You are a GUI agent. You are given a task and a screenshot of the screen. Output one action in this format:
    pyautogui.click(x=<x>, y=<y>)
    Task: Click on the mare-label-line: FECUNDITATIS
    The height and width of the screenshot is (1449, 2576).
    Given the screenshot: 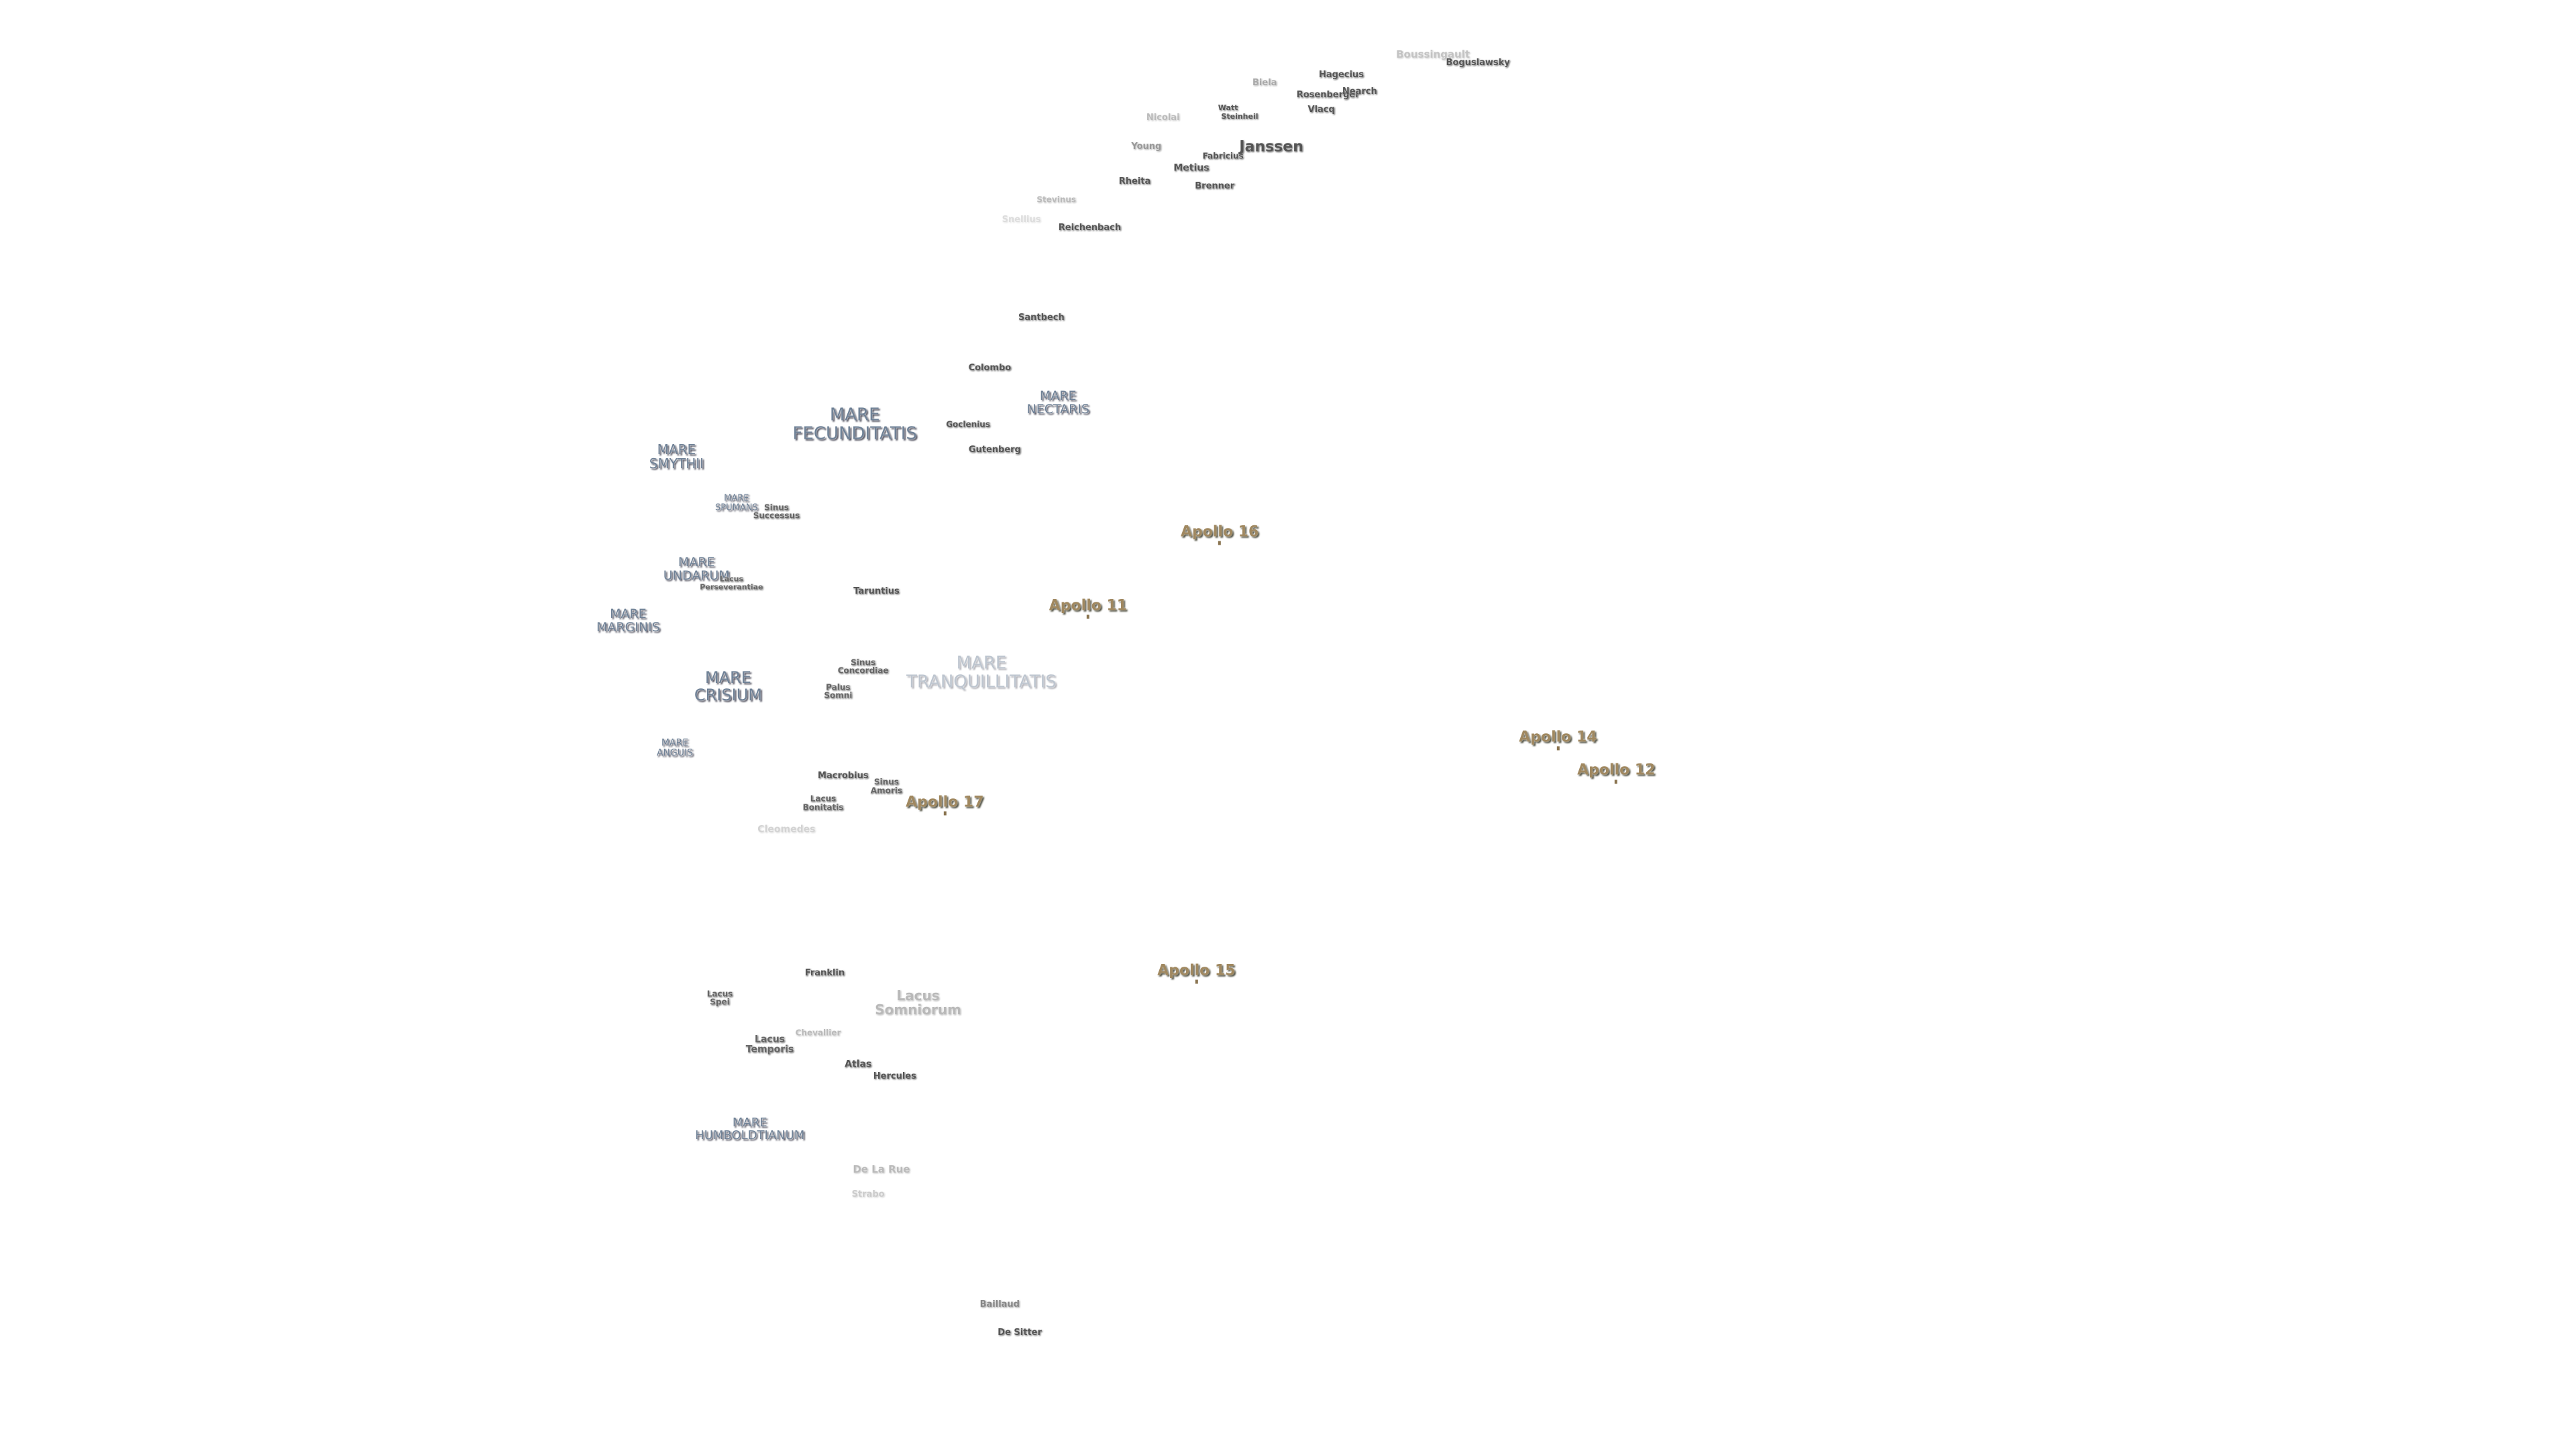 What is the action you would take?
    pyautogui.click(x=854, y=433)
    